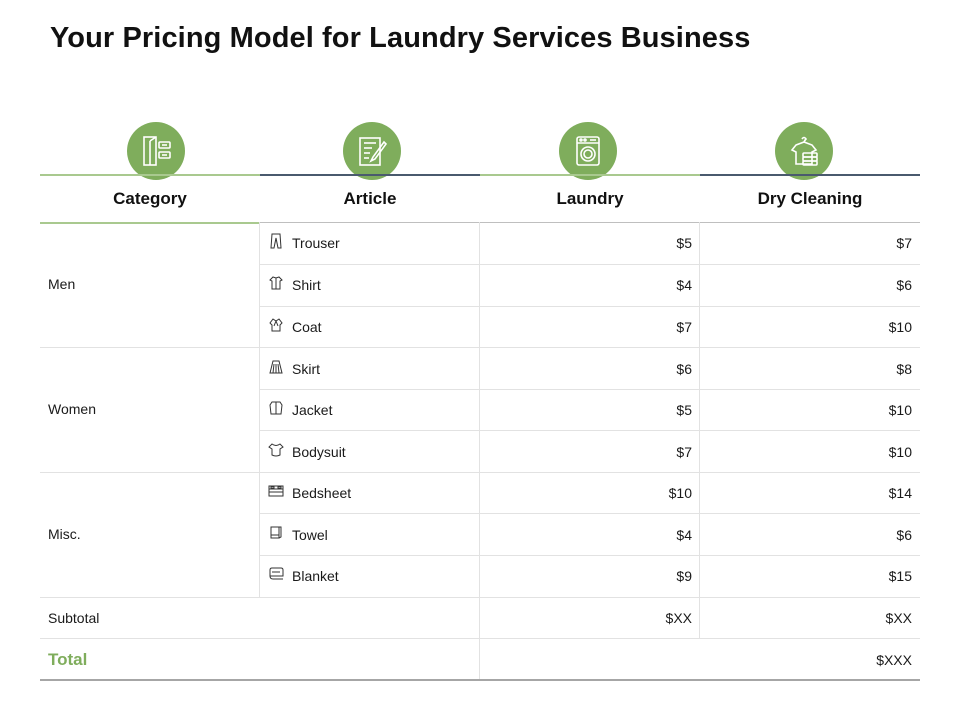 This screenshot has width=960, height=720. Describe the element at coordinates (678, 617) in the screenshot. I see `subtotal-laundry: $XX` at that location.